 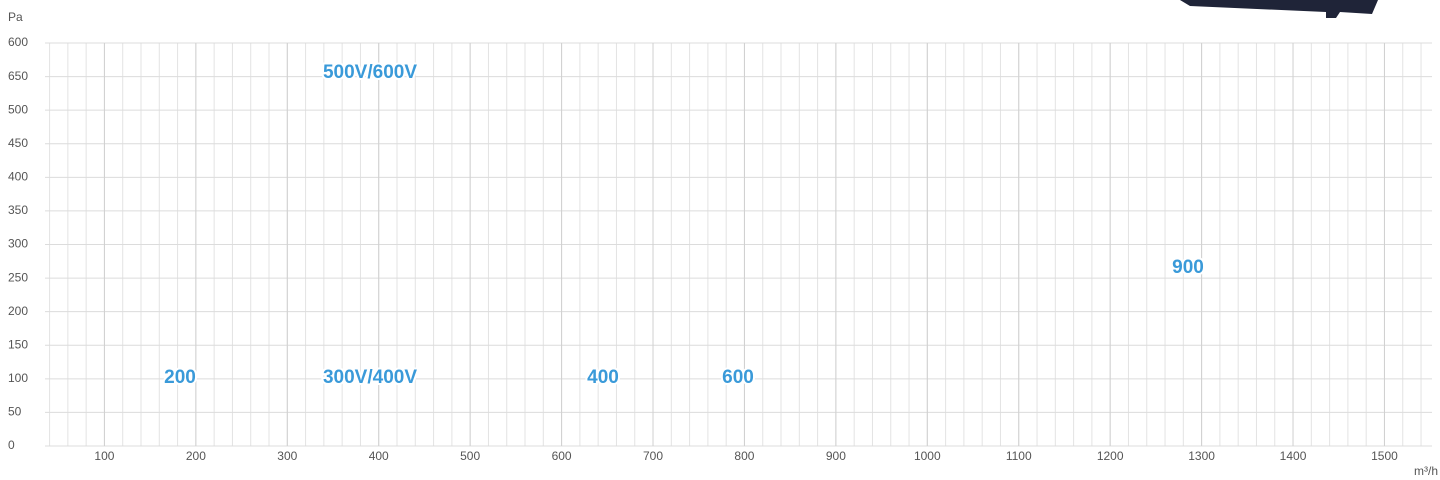 What do you see at coordinates (379, 456) in the screenshot?
I see `x-tick-label: 400` at bounding box center [379, 456].